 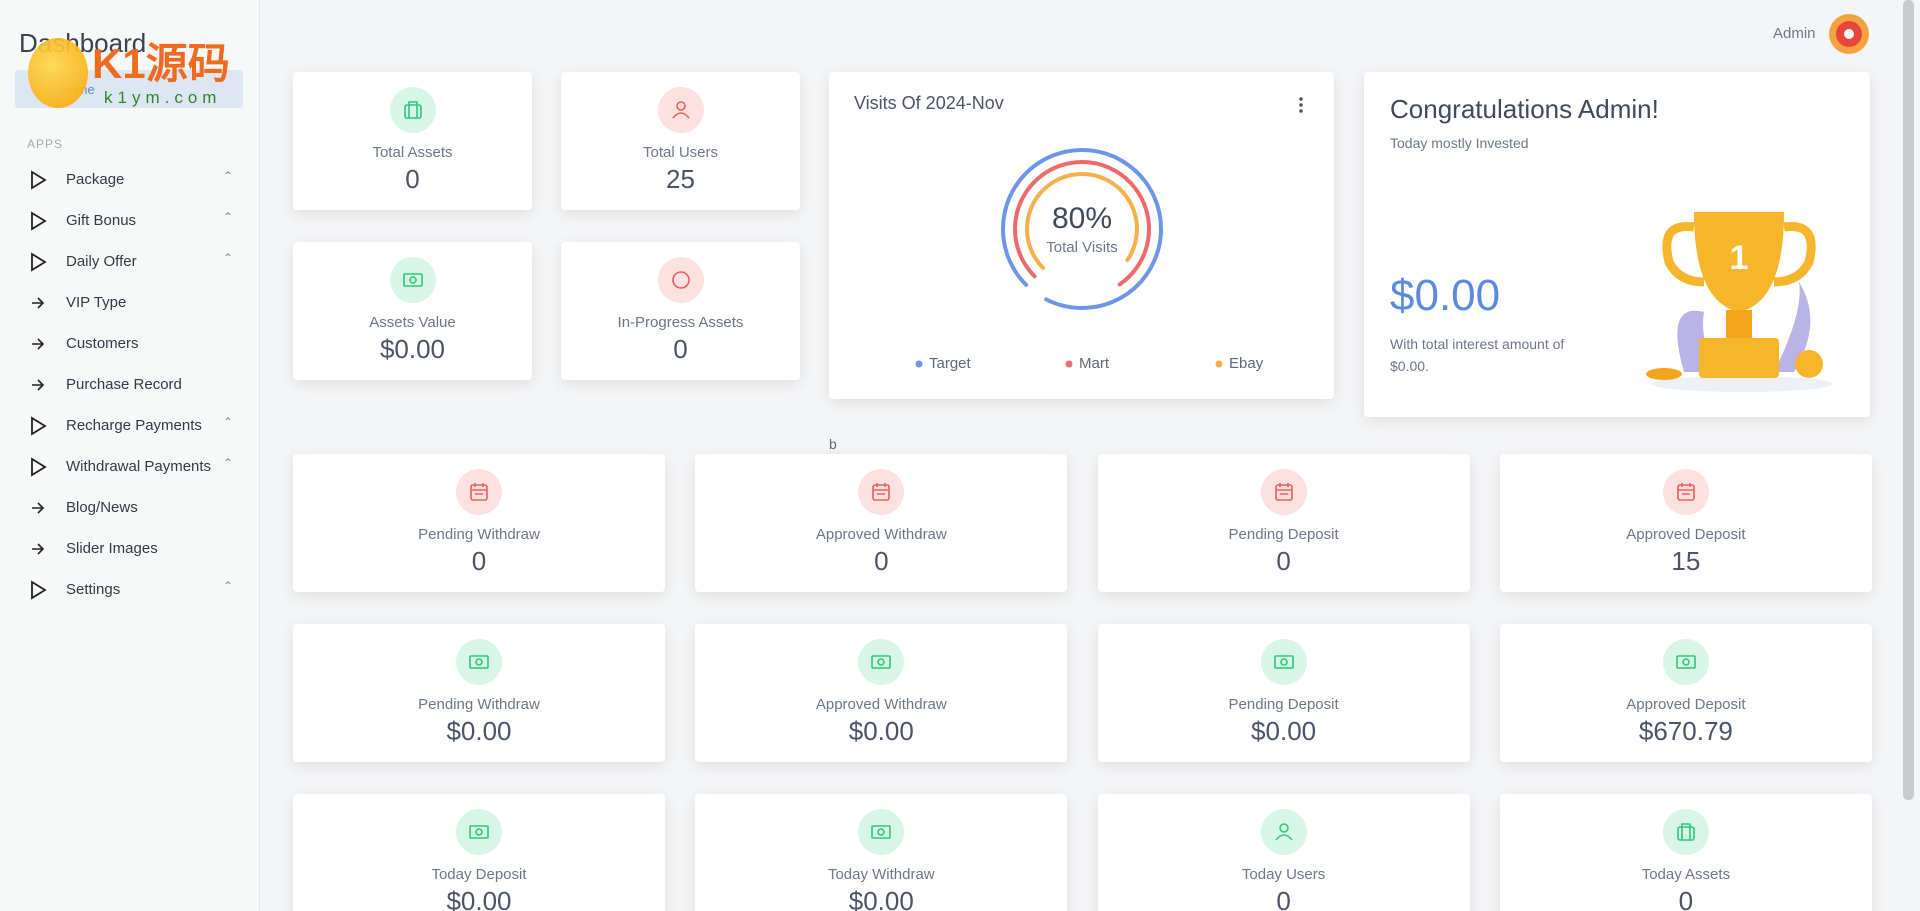 What do you see at coordinates (102, 343) in the screenshot?
I see `menu-item: Customers` at bounding box center [102, 343].